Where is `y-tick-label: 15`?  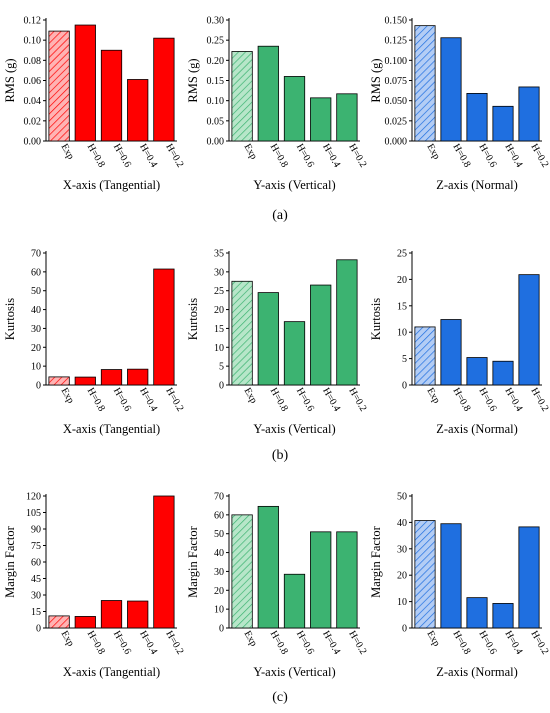 y-tick-label: 15 is located at coordinates (219, 329).